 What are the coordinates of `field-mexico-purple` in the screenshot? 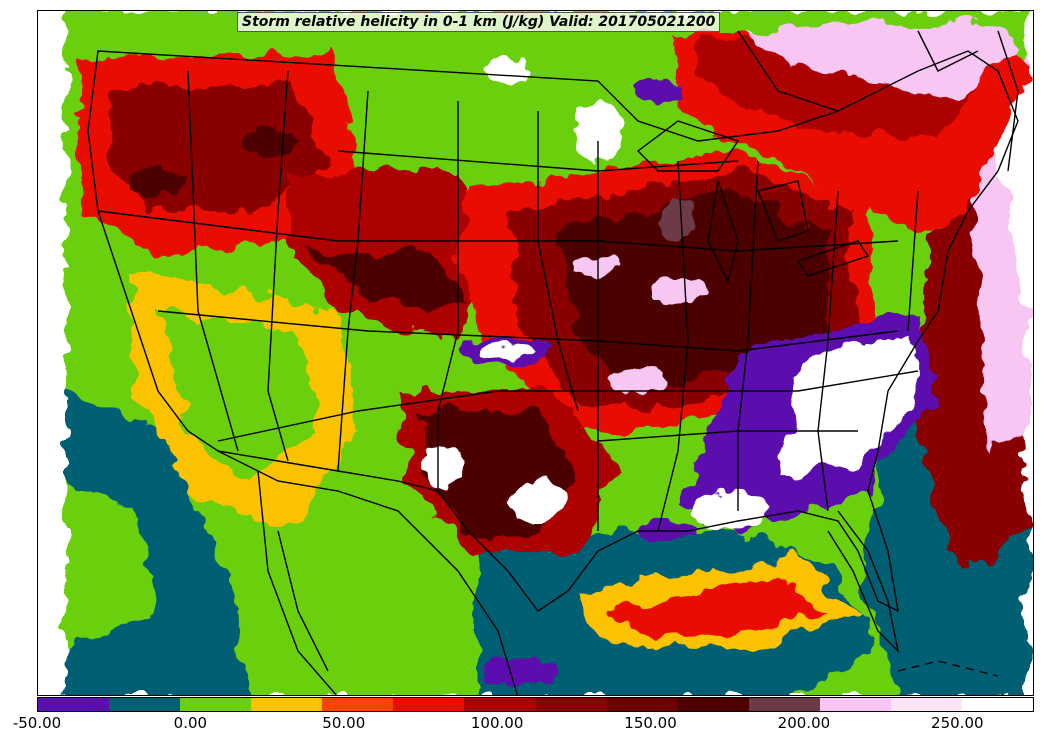 It's located at (518, 671).